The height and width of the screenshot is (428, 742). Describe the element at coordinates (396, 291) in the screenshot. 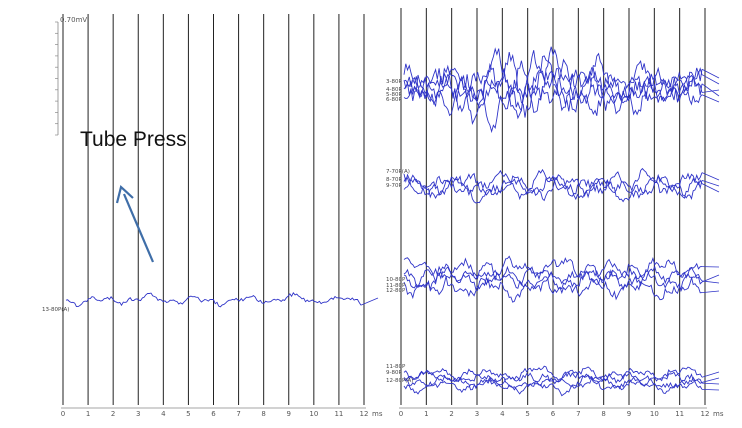

I see `trace-label: 12-80P` at that location.